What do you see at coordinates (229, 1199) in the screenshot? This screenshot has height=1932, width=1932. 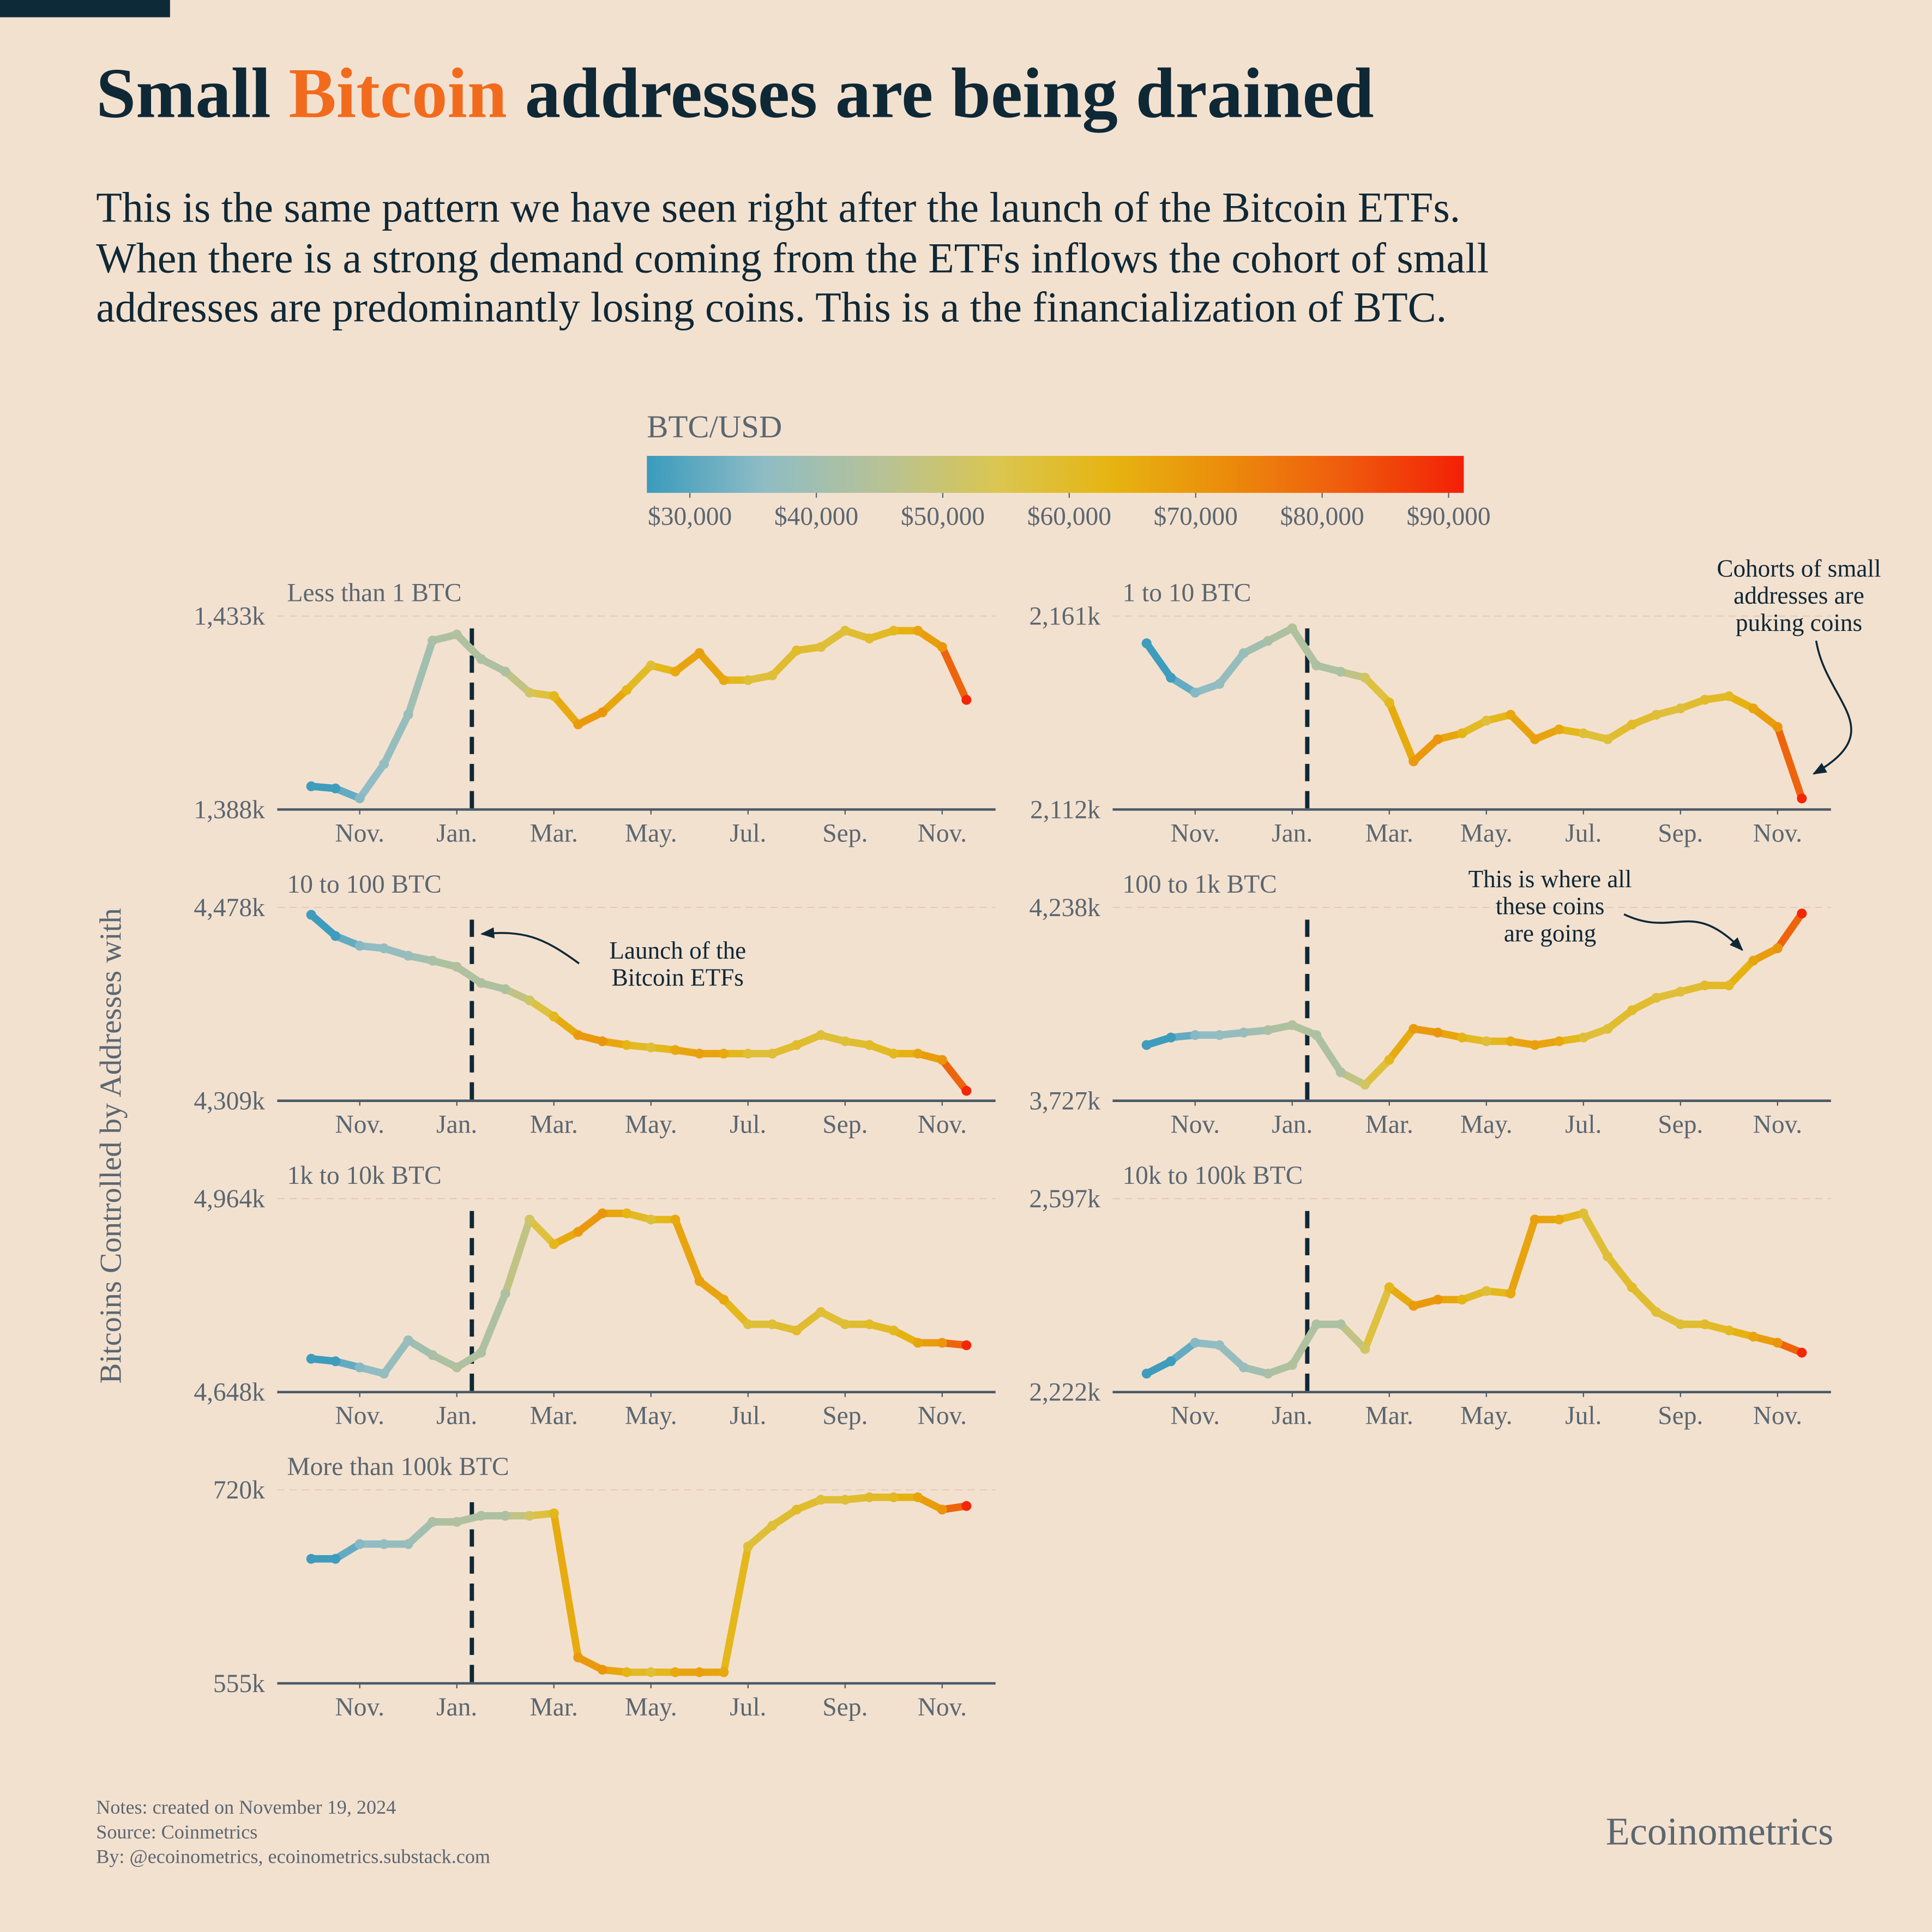 I see `y-tick-label: 4,964k` at bounding box center [229, 1199].